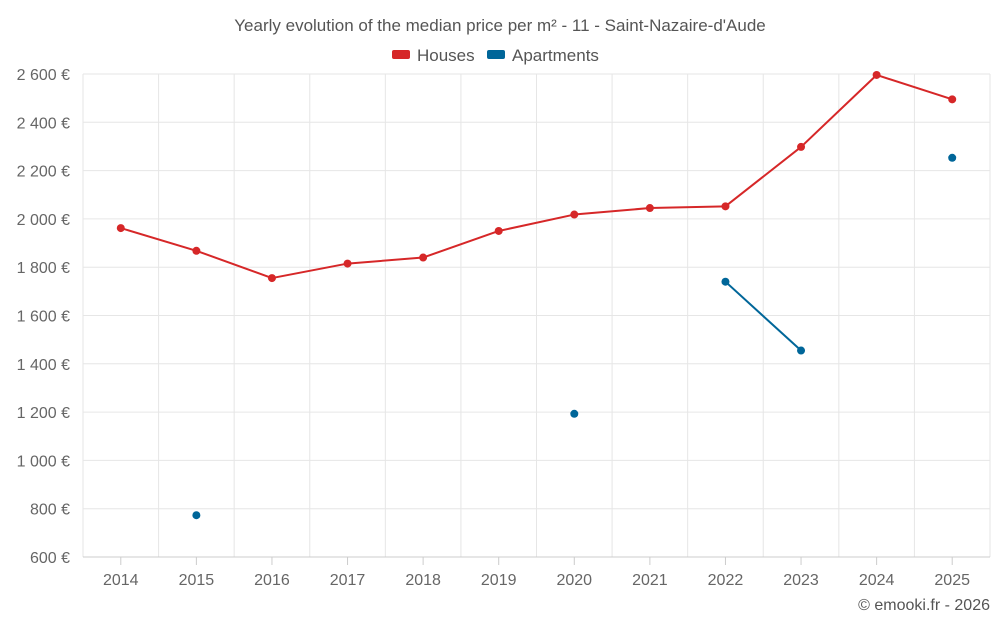  I want to click on x-tick-label: 2018, so click(423, 580).